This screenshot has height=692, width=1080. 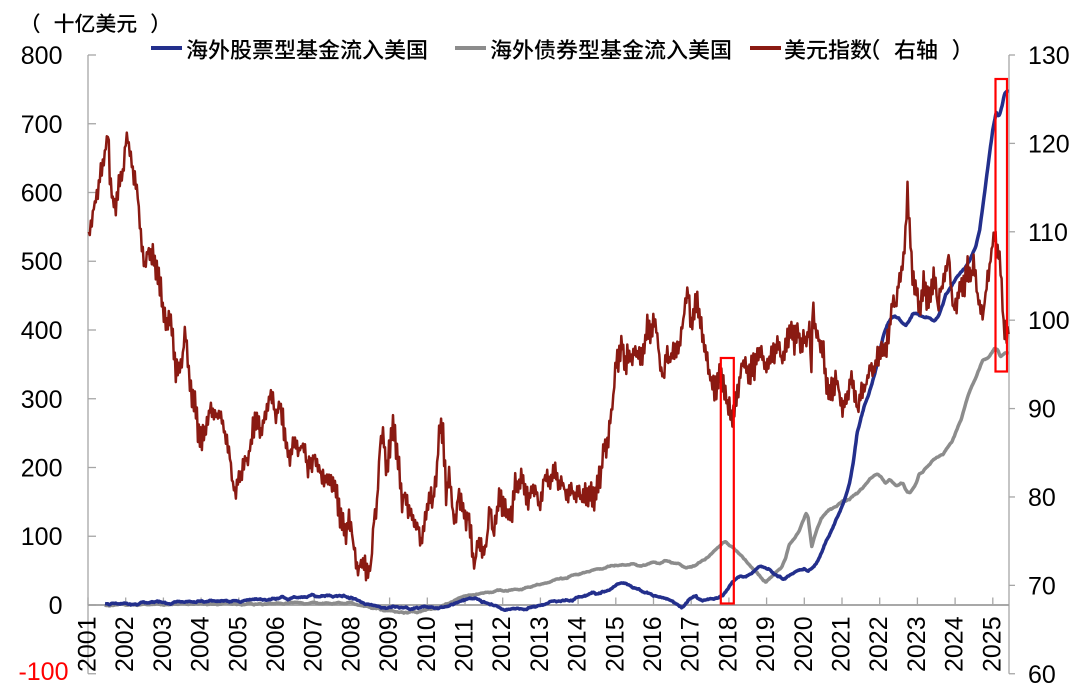 I want to click on svg-text: 2024, so click(x=955, y=644).